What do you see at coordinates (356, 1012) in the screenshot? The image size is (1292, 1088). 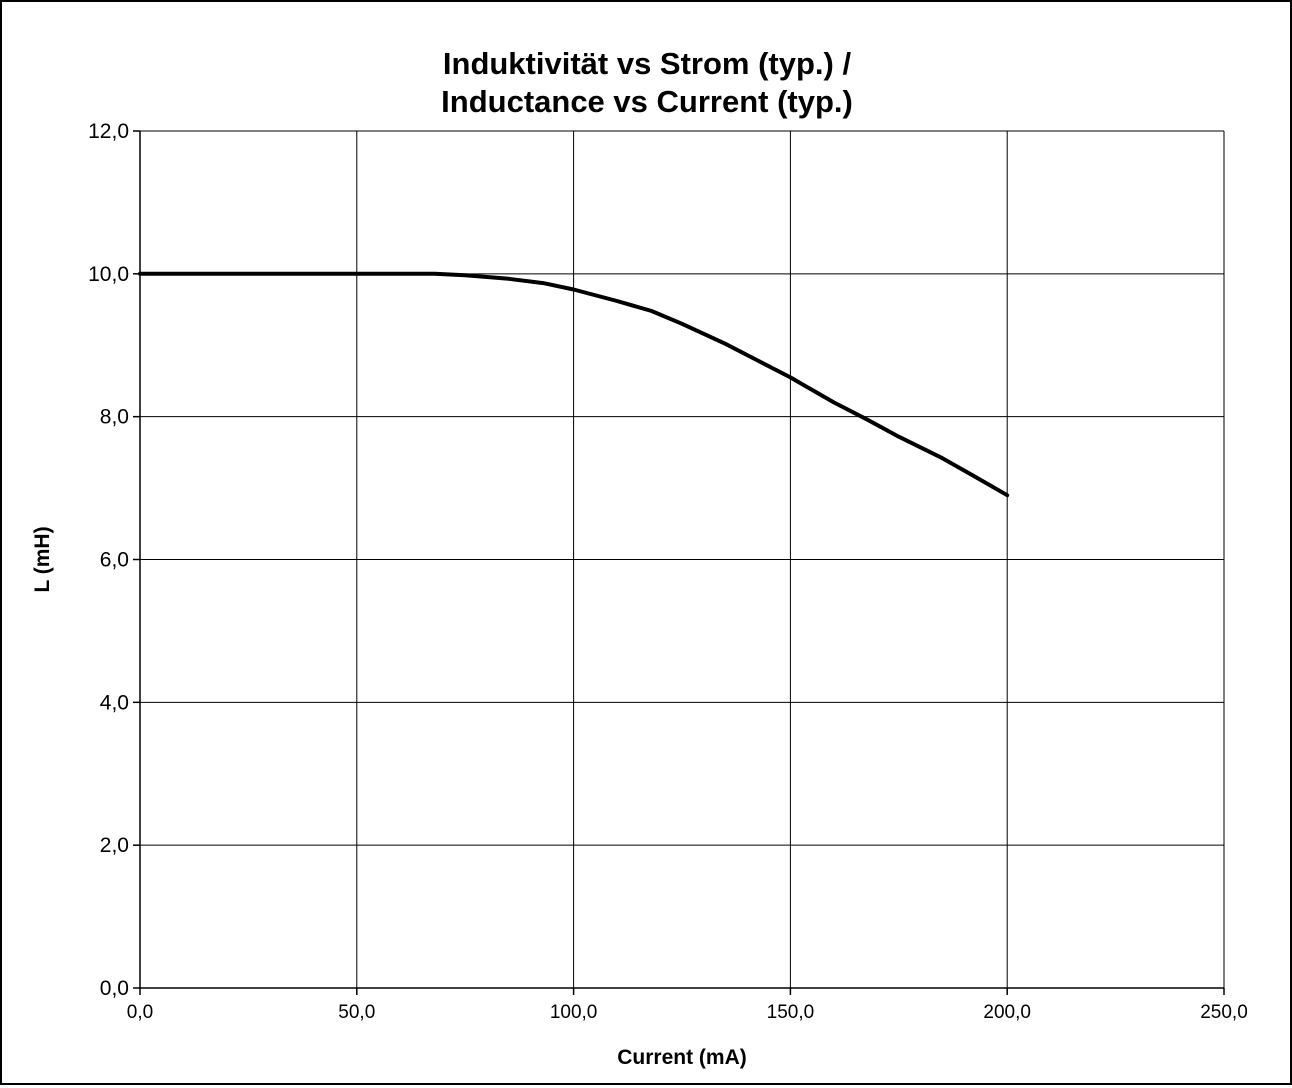 I see `x-tick-label-1: 50,0` at bounding box center [356, 1012].